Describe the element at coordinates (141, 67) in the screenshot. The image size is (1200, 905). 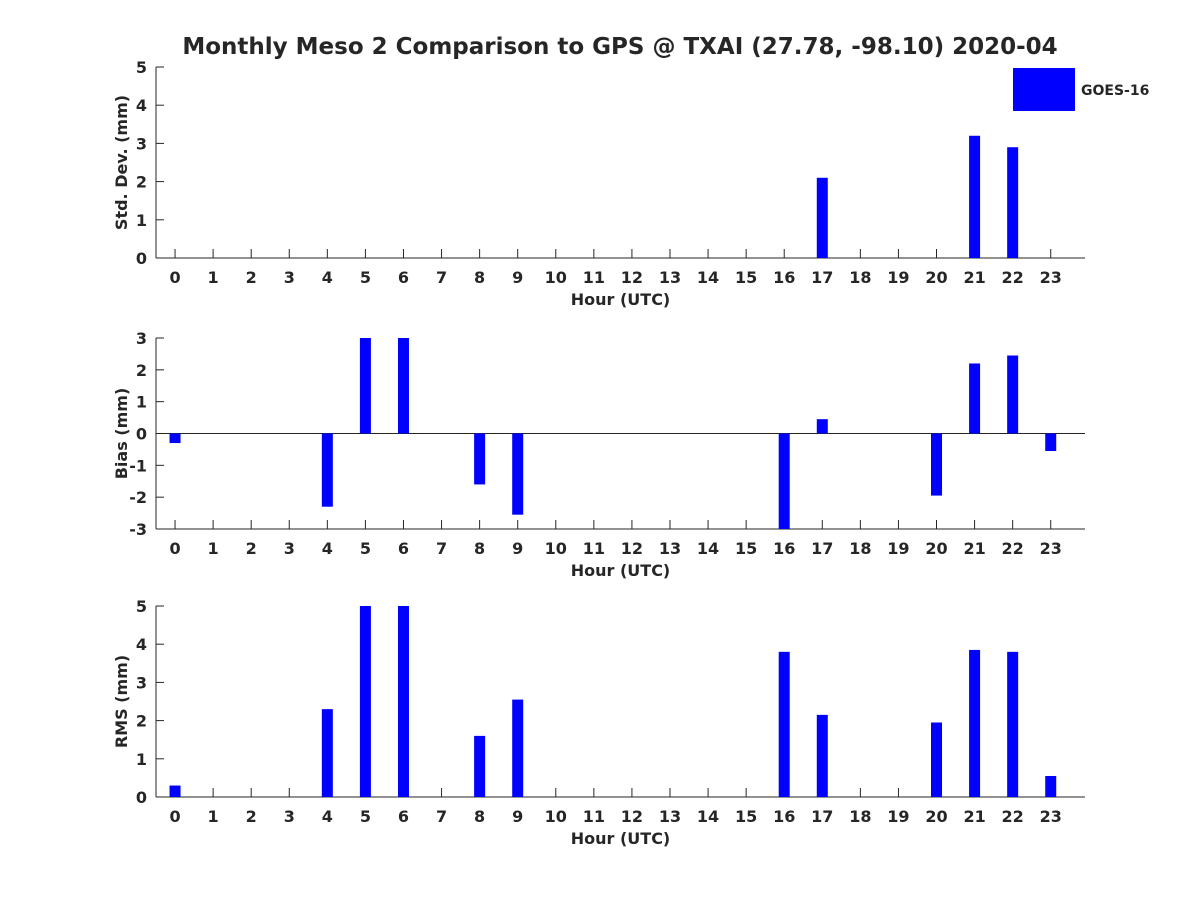
I see `y-tick-label: 5` at that location.